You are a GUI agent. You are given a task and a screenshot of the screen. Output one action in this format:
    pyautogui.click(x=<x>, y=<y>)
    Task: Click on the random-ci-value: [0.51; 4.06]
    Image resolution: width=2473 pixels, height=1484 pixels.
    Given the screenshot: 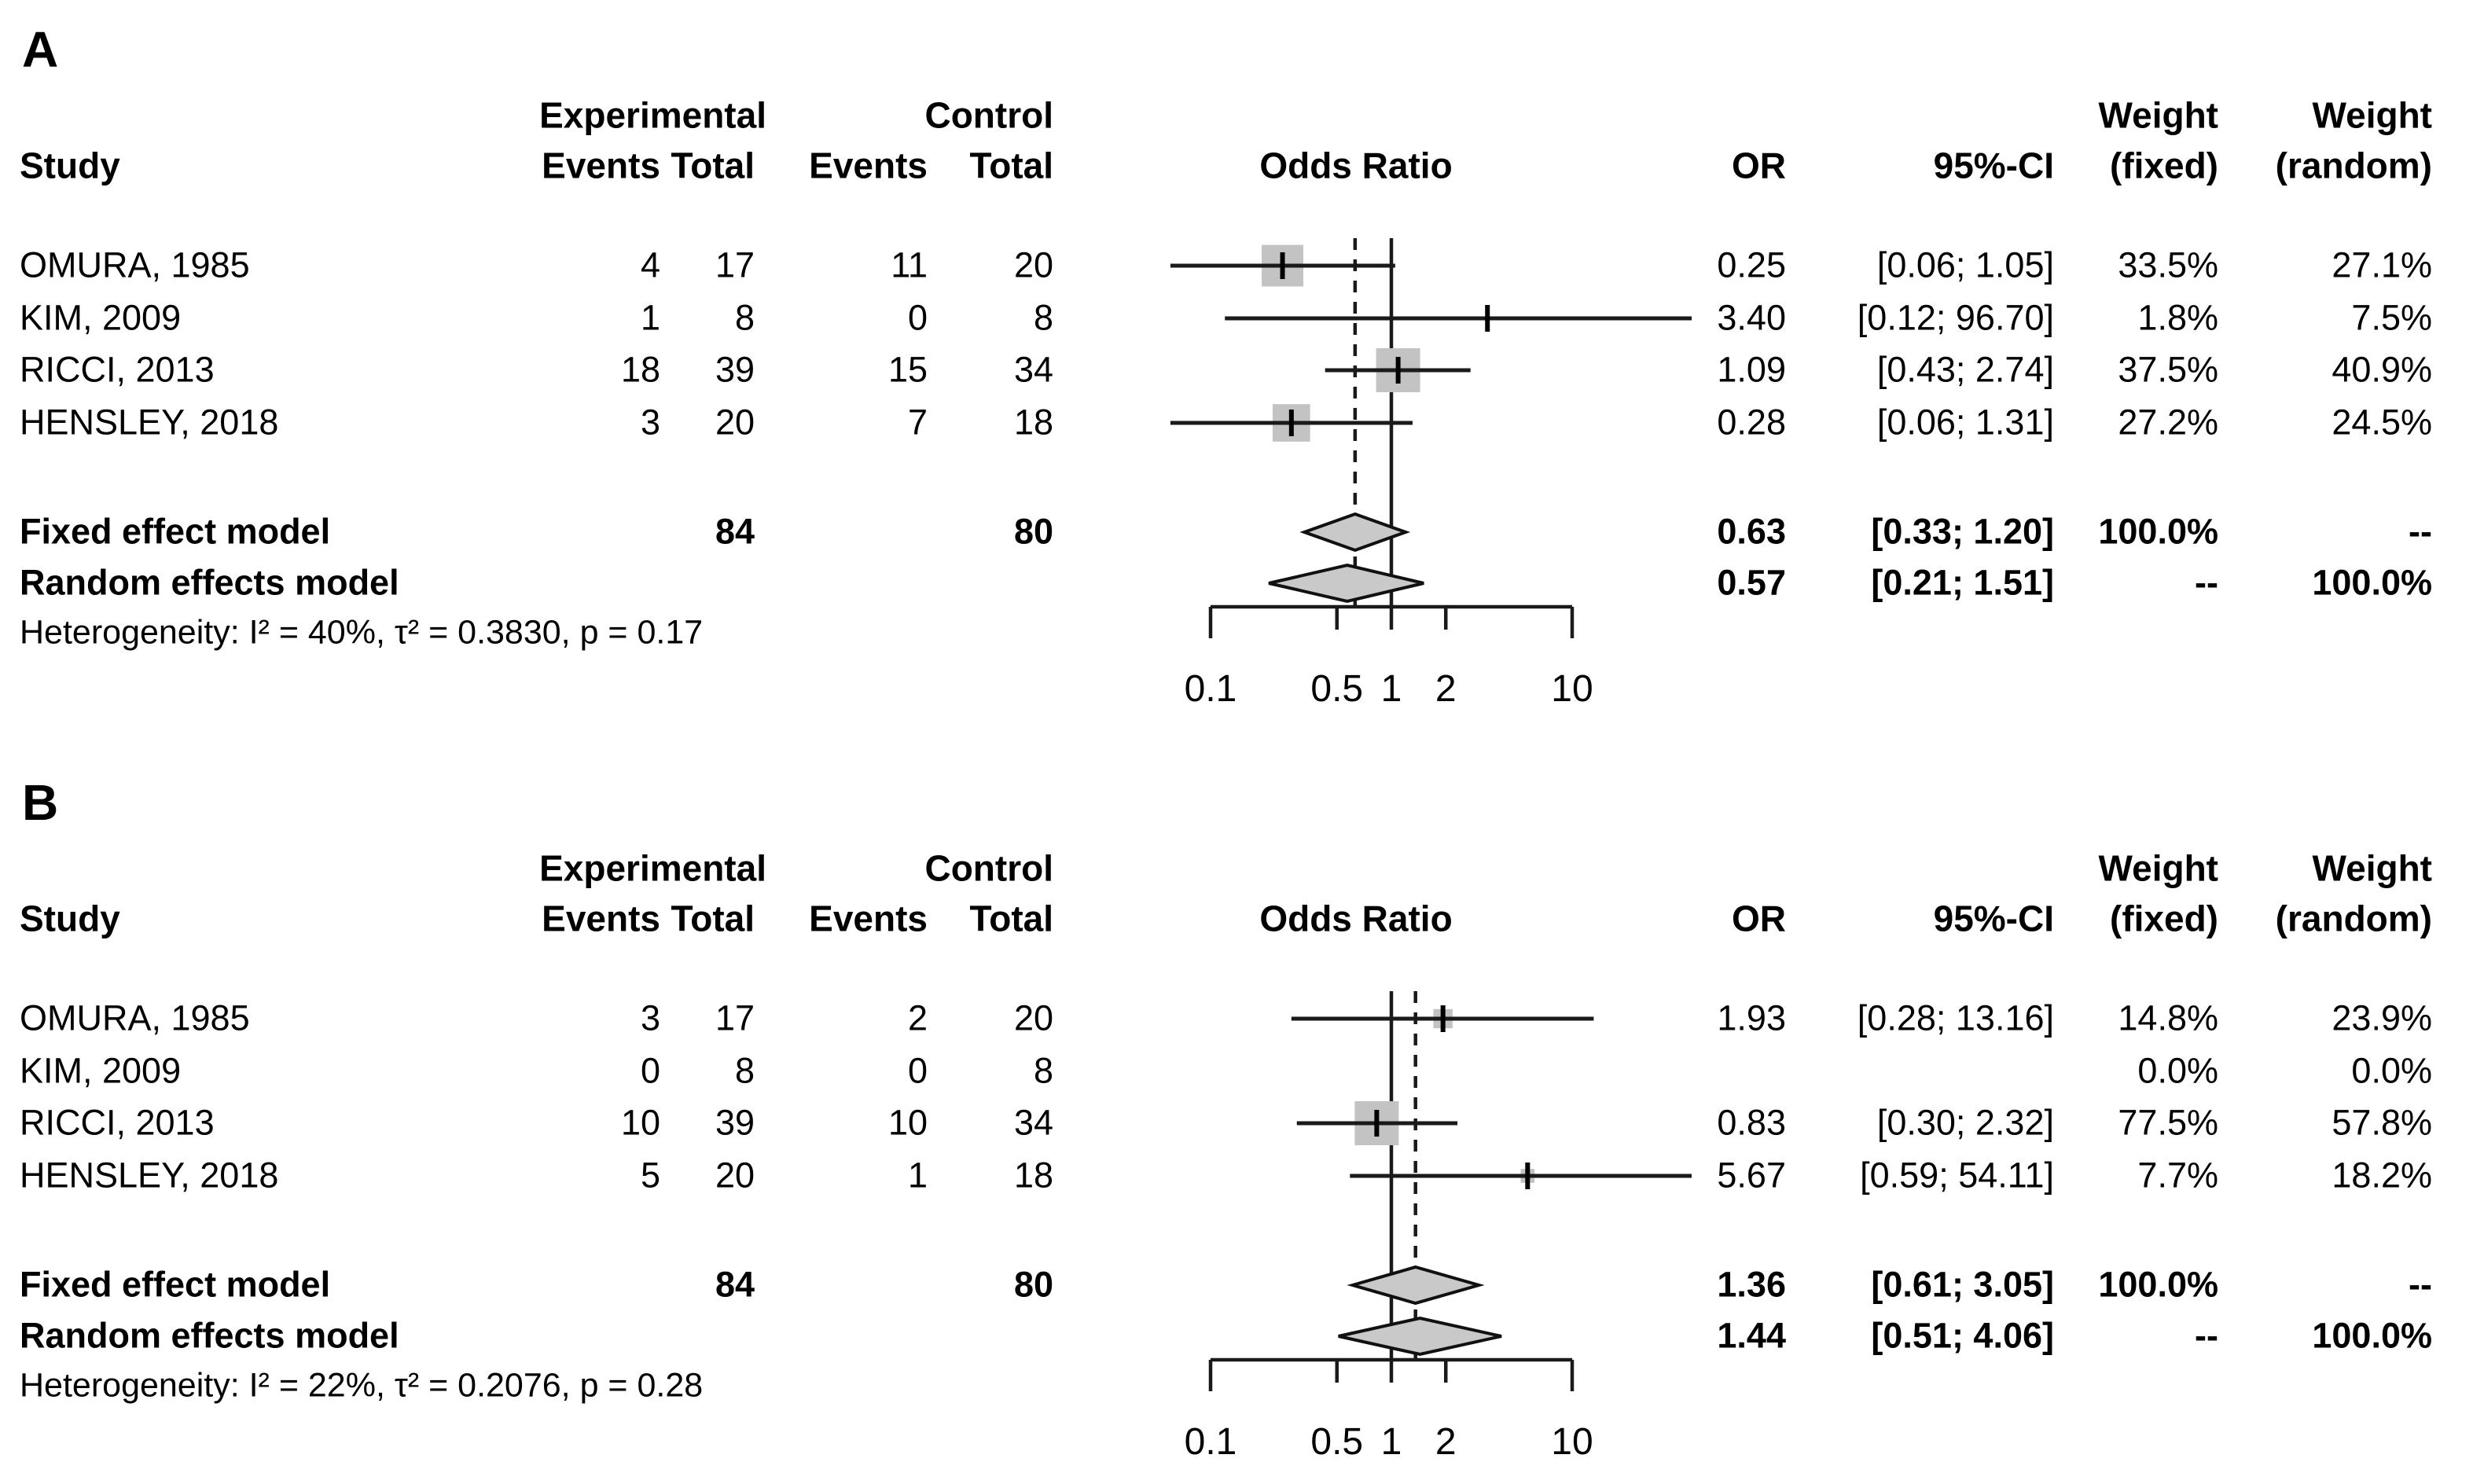 What is the action you would take?
    pyautogui.click(x=1962, y=1335)
    